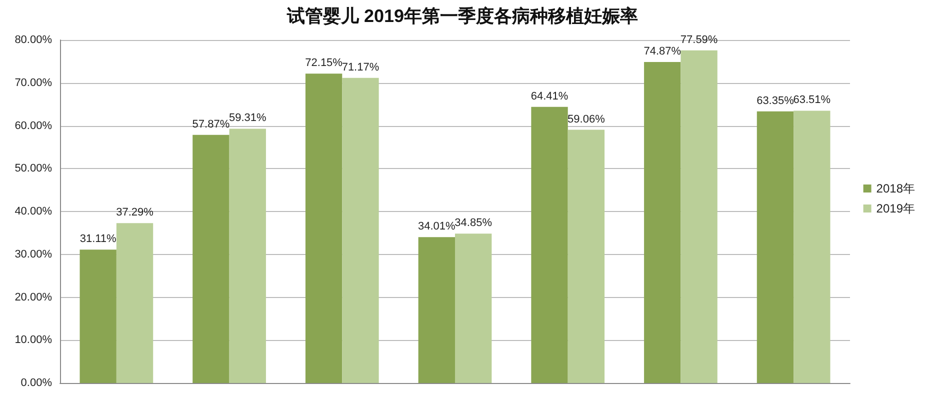  I want to click on y-tick-label: 10.00%, so click(33, 340).